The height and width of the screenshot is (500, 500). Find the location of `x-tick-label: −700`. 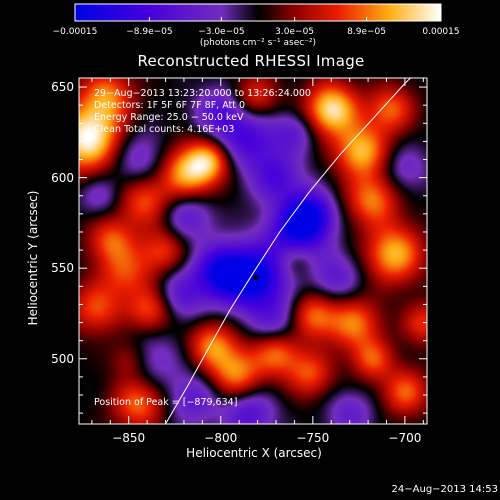

x-tick-label: −700 is located at coordinates (405, 438).